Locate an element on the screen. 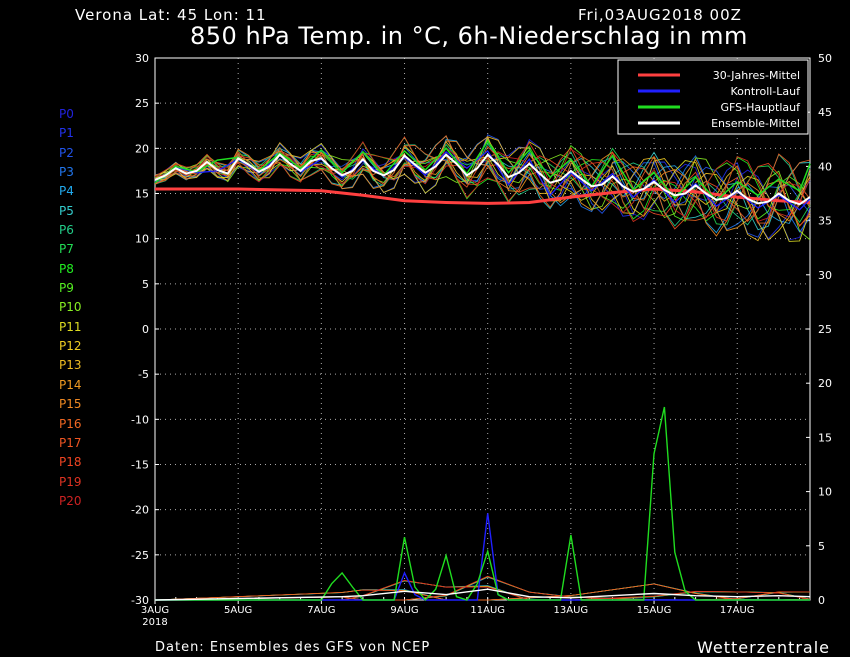  ensemble-mean-line is located at coordinates (482, 179).